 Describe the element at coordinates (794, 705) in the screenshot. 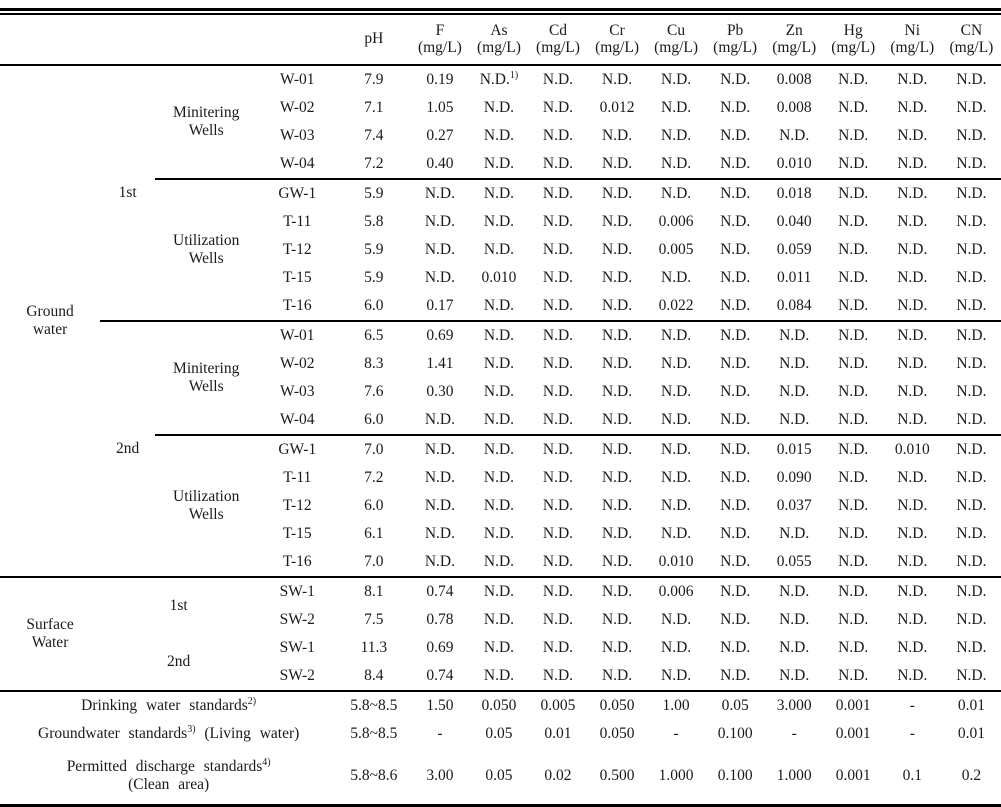

I see `value-cell: 3.000` at that location.